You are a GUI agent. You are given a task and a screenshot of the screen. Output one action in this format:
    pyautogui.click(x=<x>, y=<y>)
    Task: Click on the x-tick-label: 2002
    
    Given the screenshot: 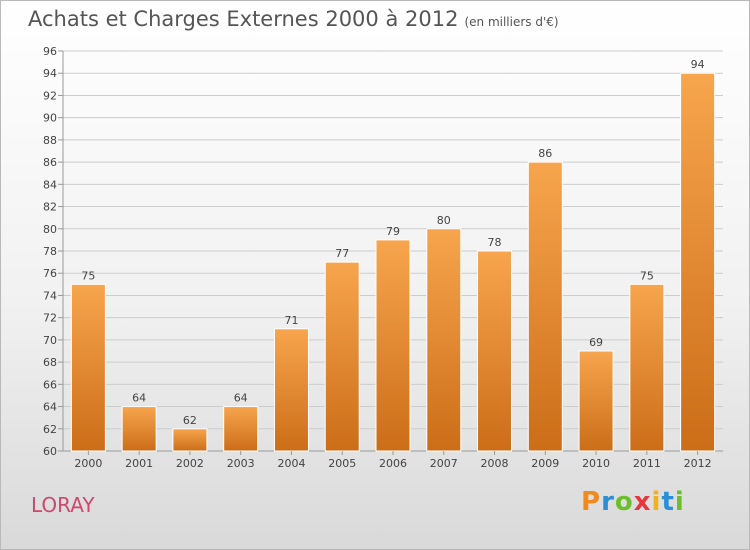 What is the action you would take?
    pyautogui.click(x=190, y=463)
    